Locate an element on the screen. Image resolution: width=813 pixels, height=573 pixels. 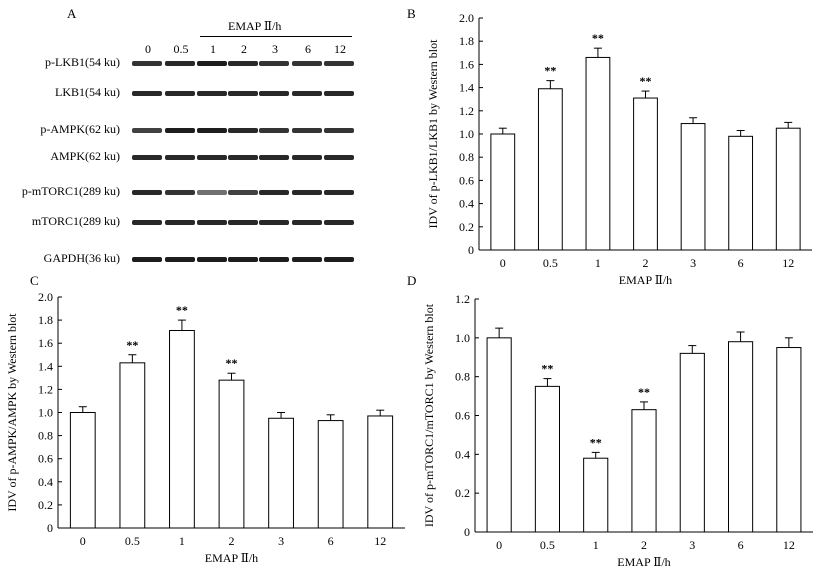
x-tick-label: 0 is located at coordinates (503, 263).